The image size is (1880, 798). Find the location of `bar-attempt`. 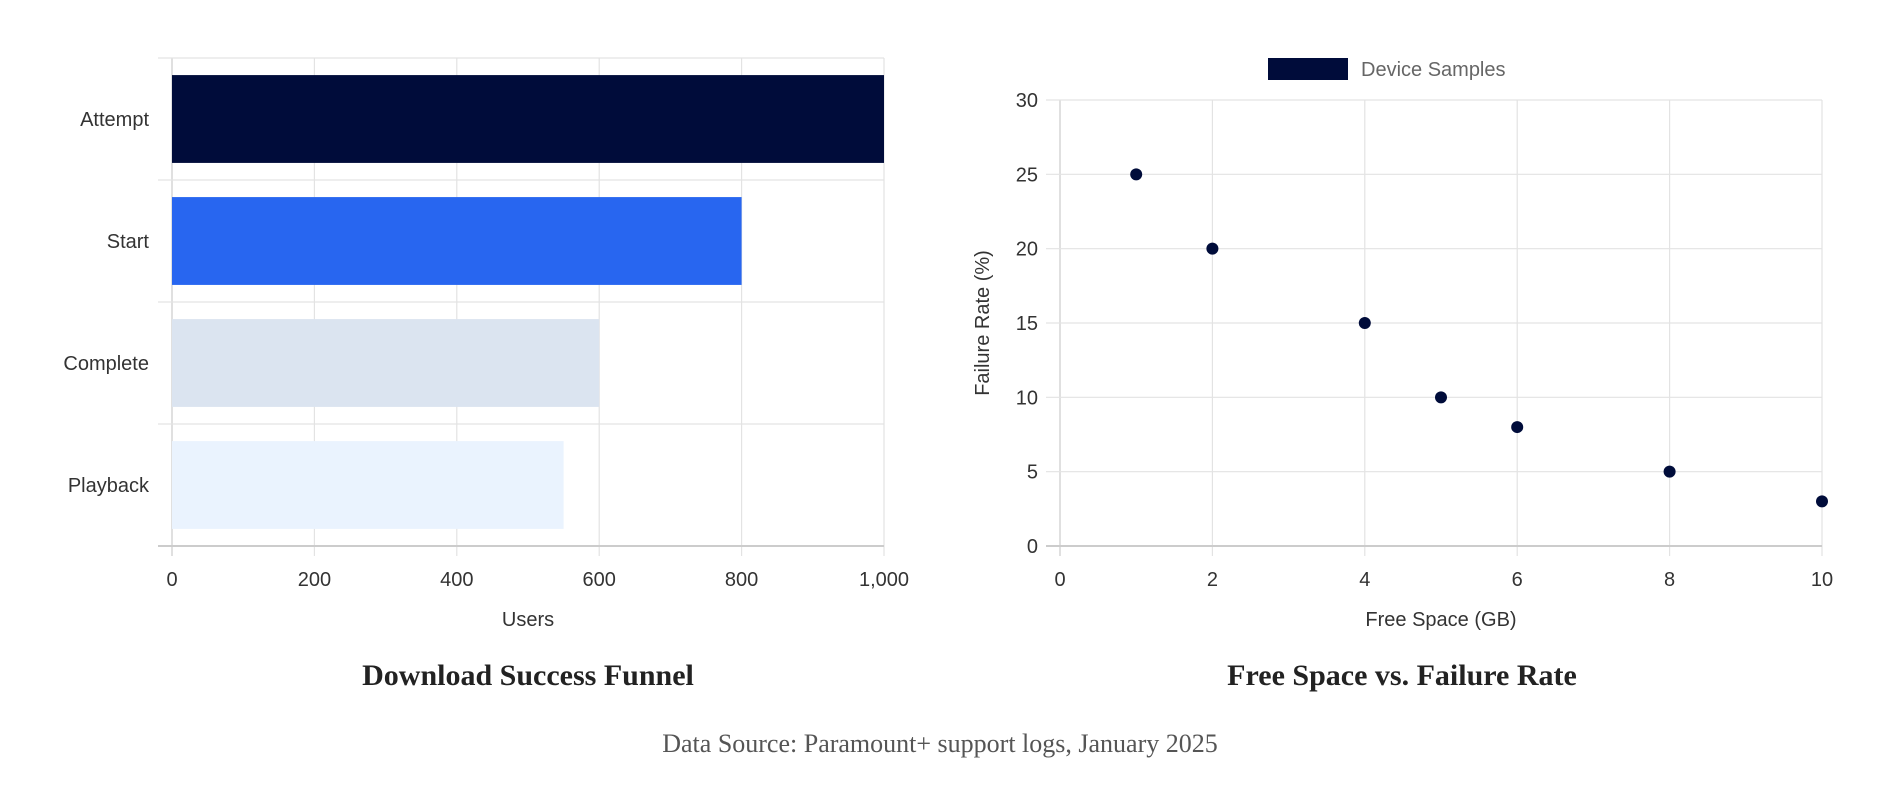

bar-attempt is located at coordinates (528, 119).